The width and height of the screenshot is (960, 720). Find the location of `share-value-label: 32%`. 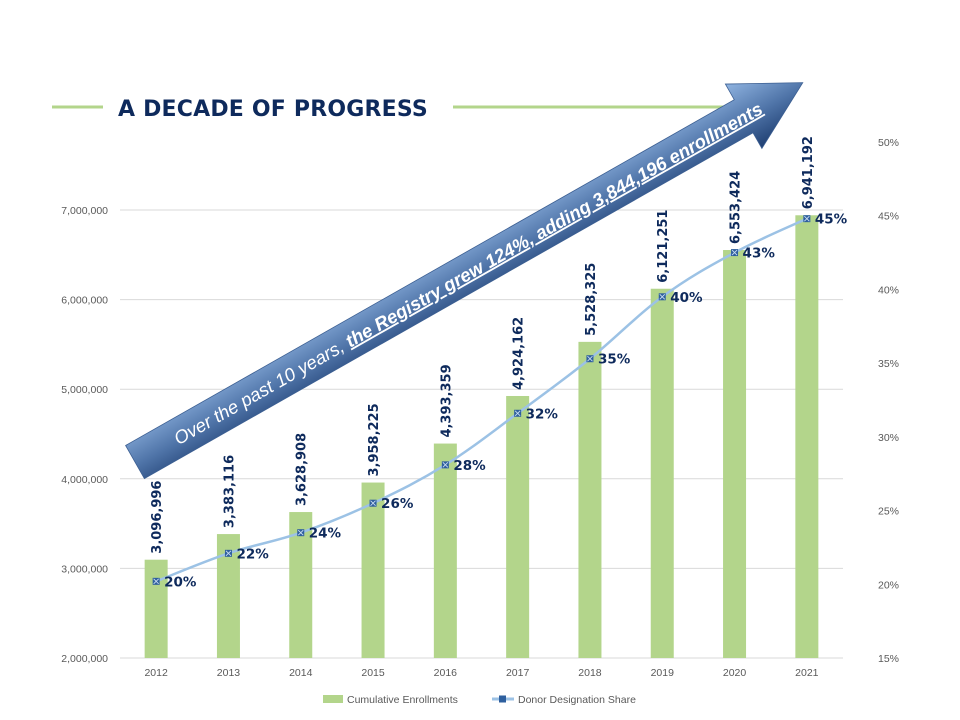

share-value-label: 32% is located at coordinates (542, 414).